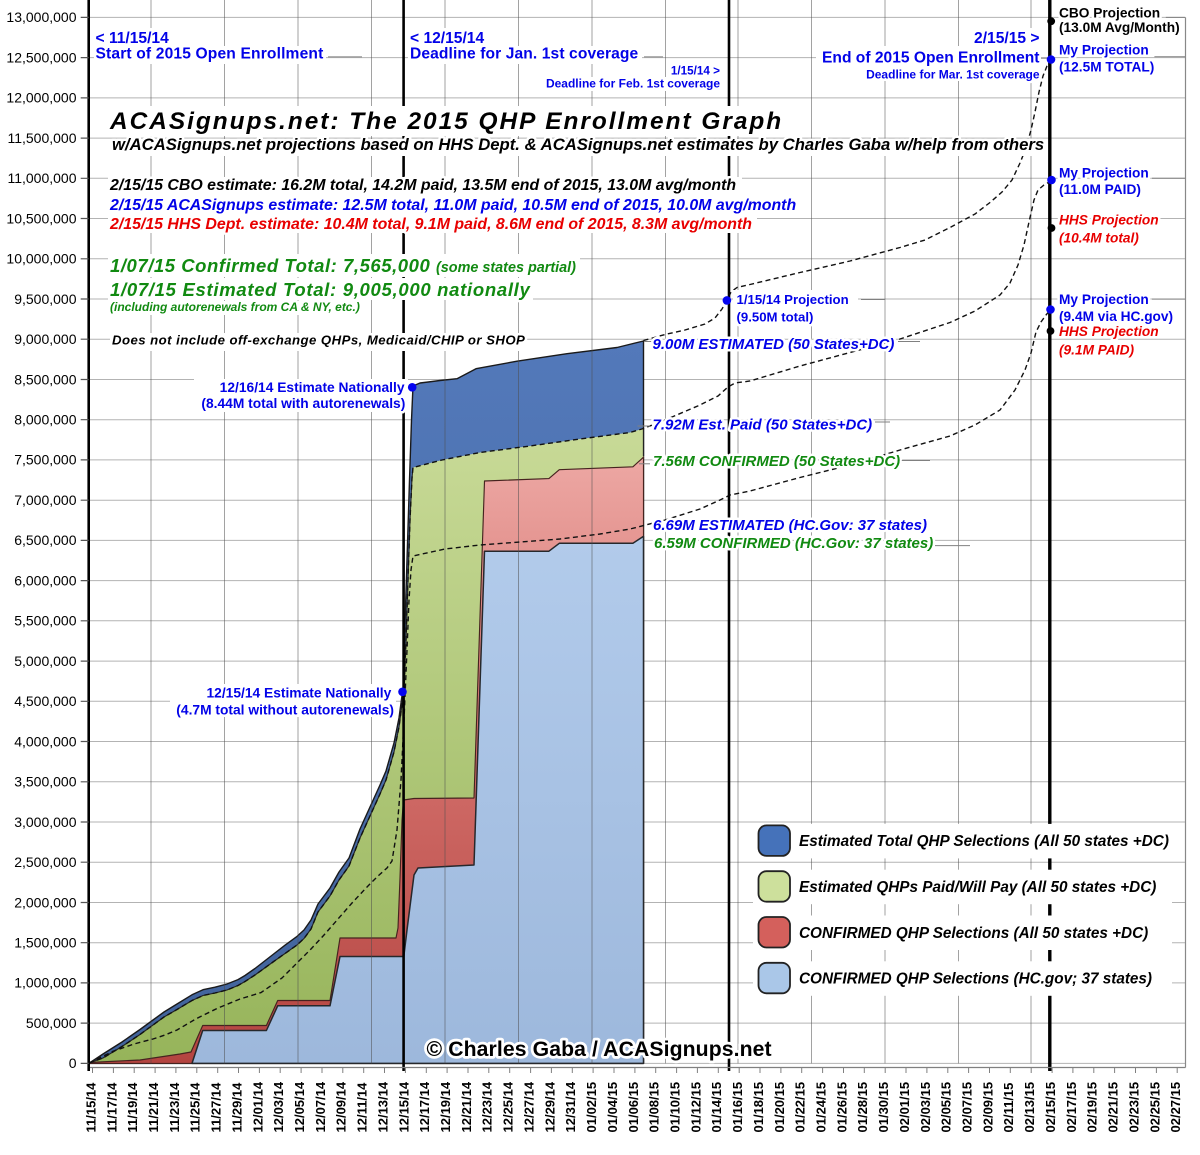  Describe the element at coordinates (953, 75) in the screenshot. I see `svg-text: Deadline for Mar. 1st coverage` at that location.